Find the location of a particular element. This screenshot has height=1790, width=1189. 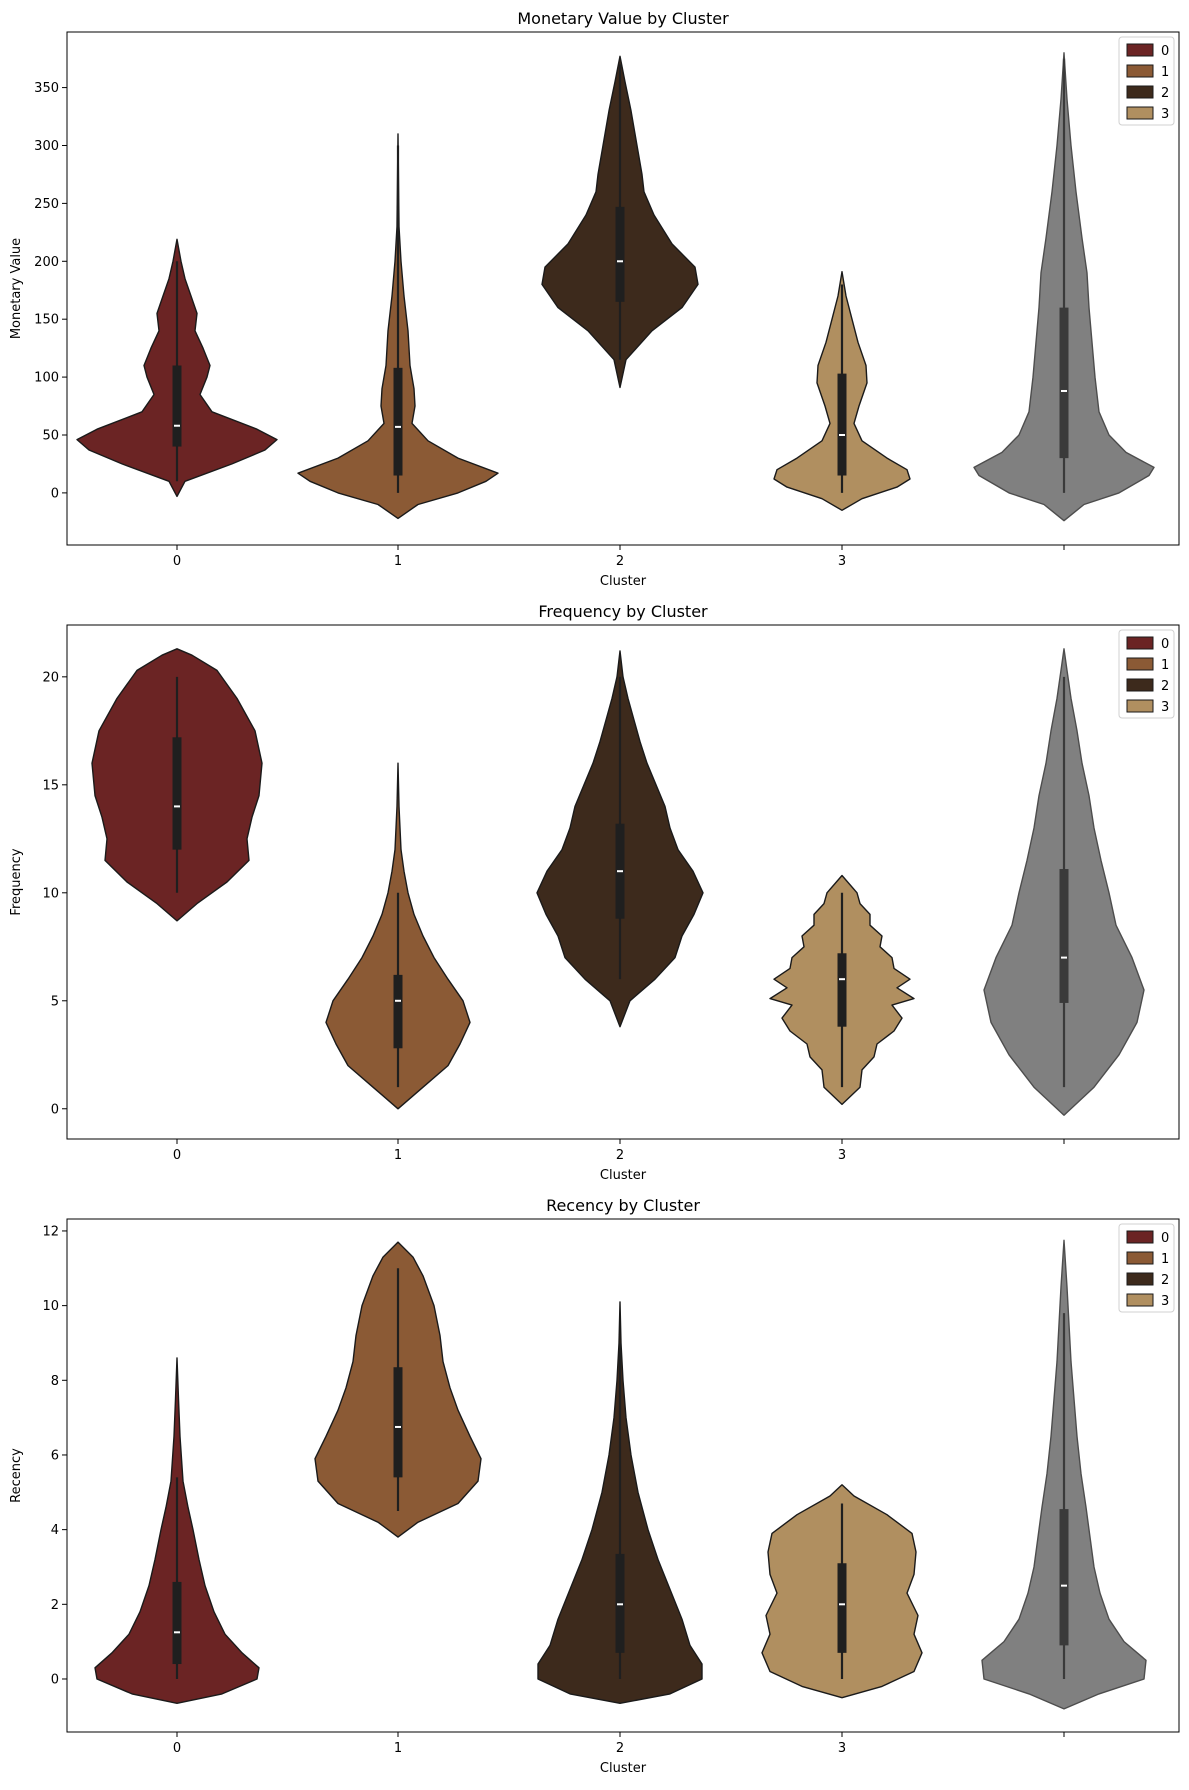

y-tick-label: 100 is located at coordinates (46, 378).